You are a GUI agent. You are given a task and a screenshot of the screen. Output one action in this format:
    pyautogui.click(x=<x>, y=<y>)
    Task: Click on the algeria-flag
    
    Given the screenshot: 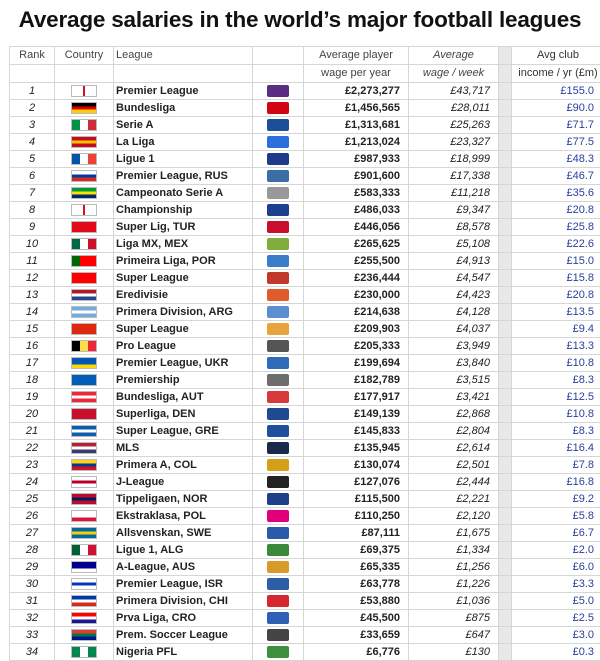 What is the action you would take?
    pyautogui.click(x=84, y=550)
    